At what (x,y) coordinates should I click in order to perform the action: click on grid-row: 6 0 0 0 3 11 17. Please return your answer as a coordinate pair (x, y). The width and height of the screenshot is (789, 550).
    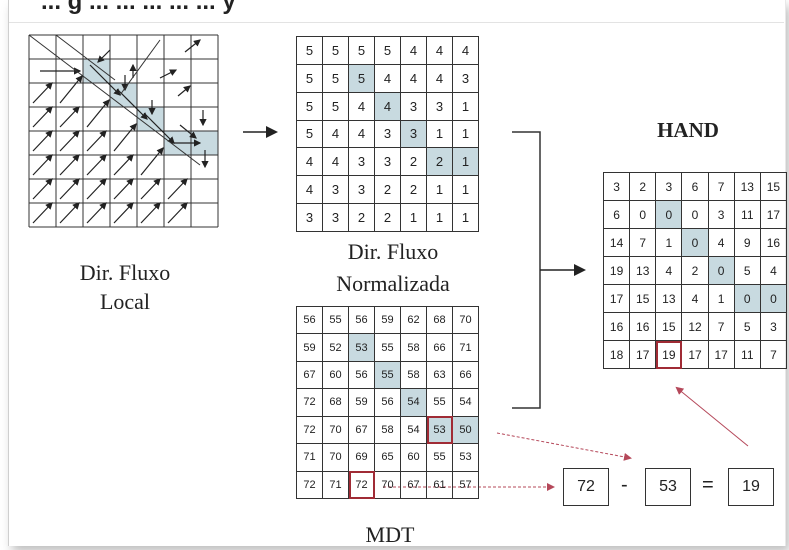
    Looking at the image, I should click on (695, 214).